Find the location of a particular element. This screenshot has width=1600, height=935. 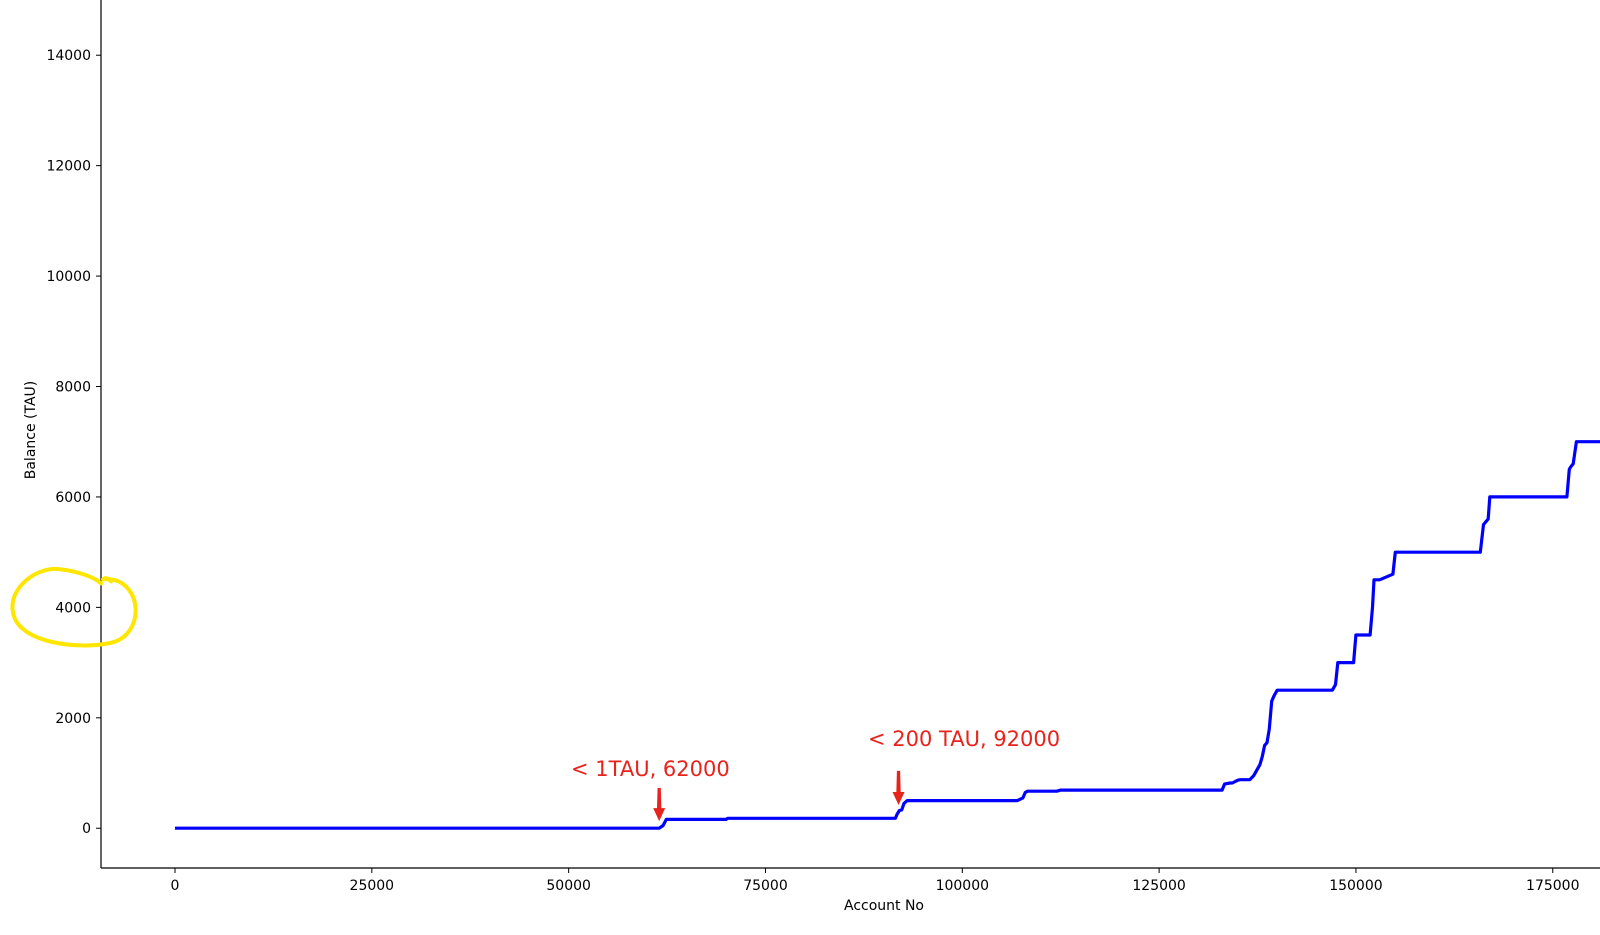

highlight-layer is located at coordinates (74, 607).